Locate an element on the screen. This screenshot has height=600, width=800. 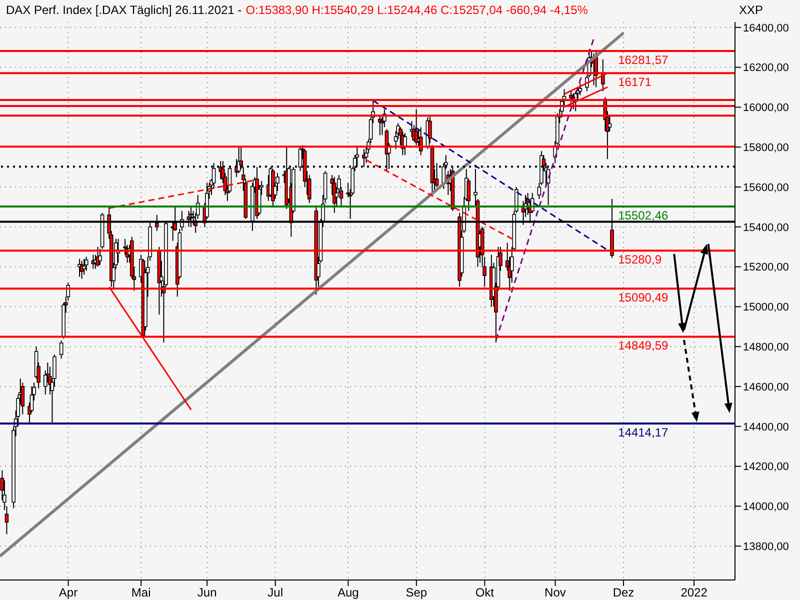
y-tick-label: 14400,00 is located at coordinates (766, 427).